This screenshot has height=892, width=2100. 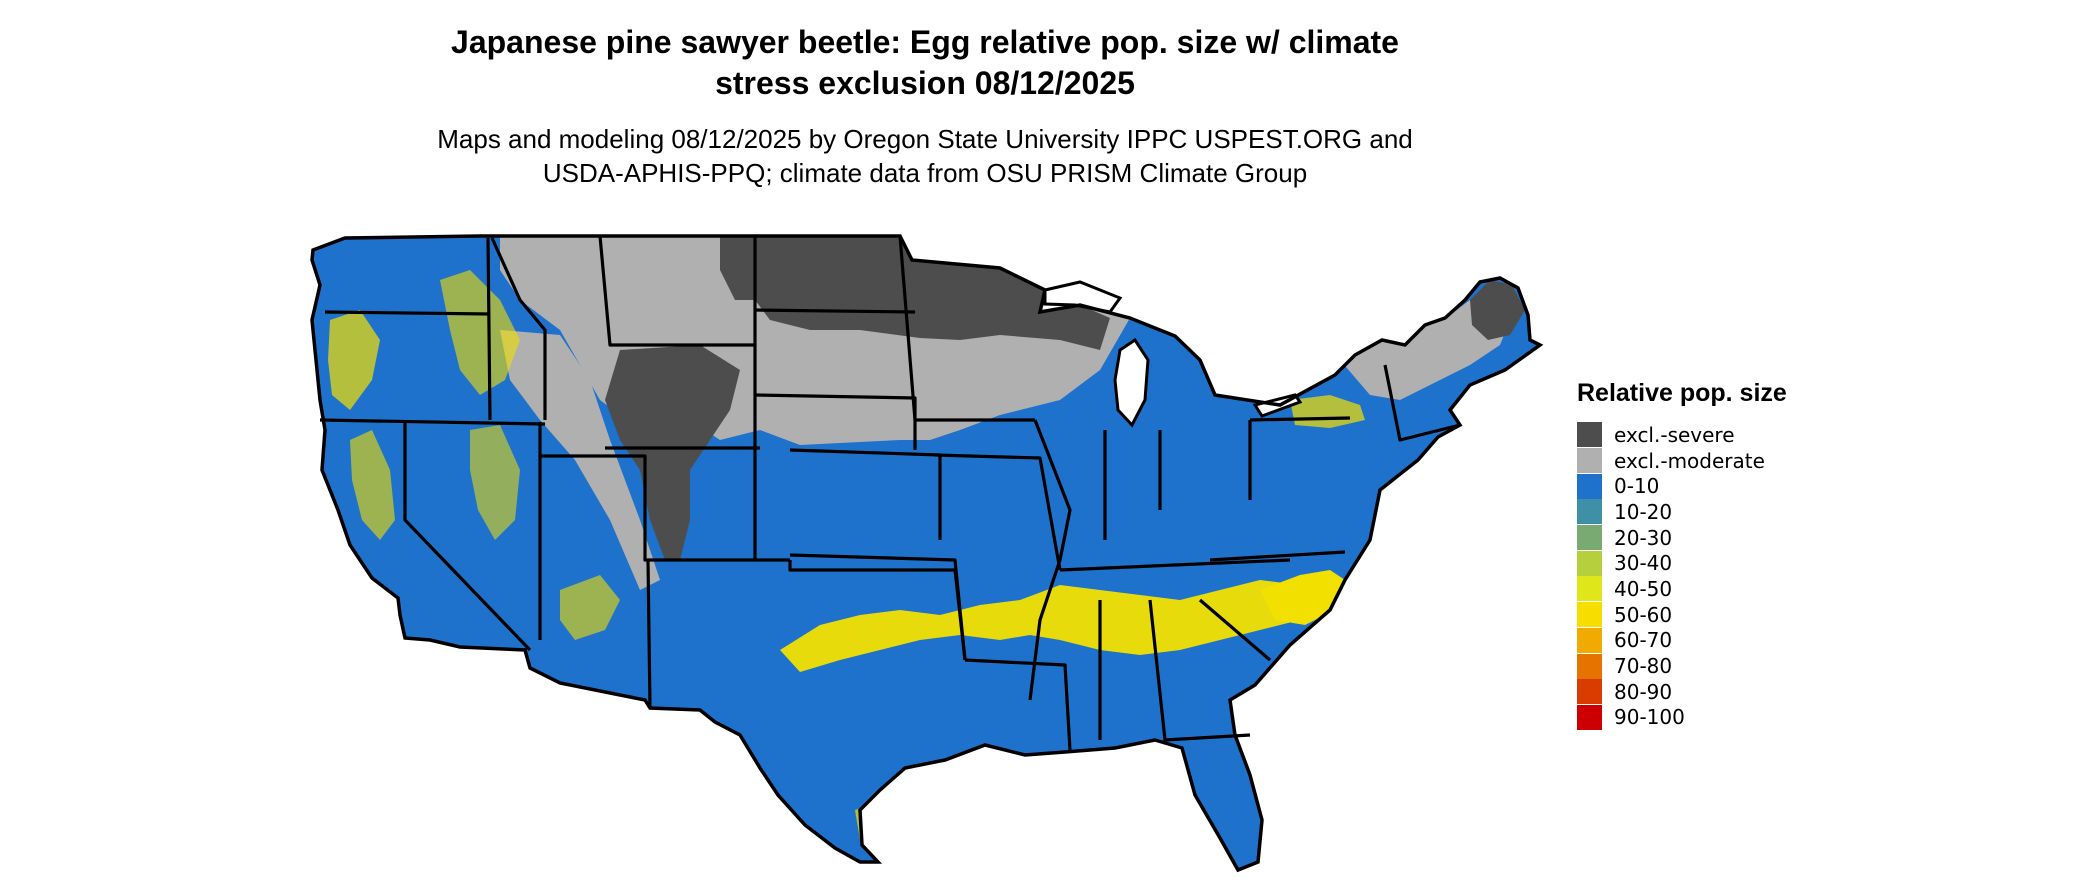 I want to click on map-title-line-2: stress exclusion 08/12/2025, so click(x=925, y=83).